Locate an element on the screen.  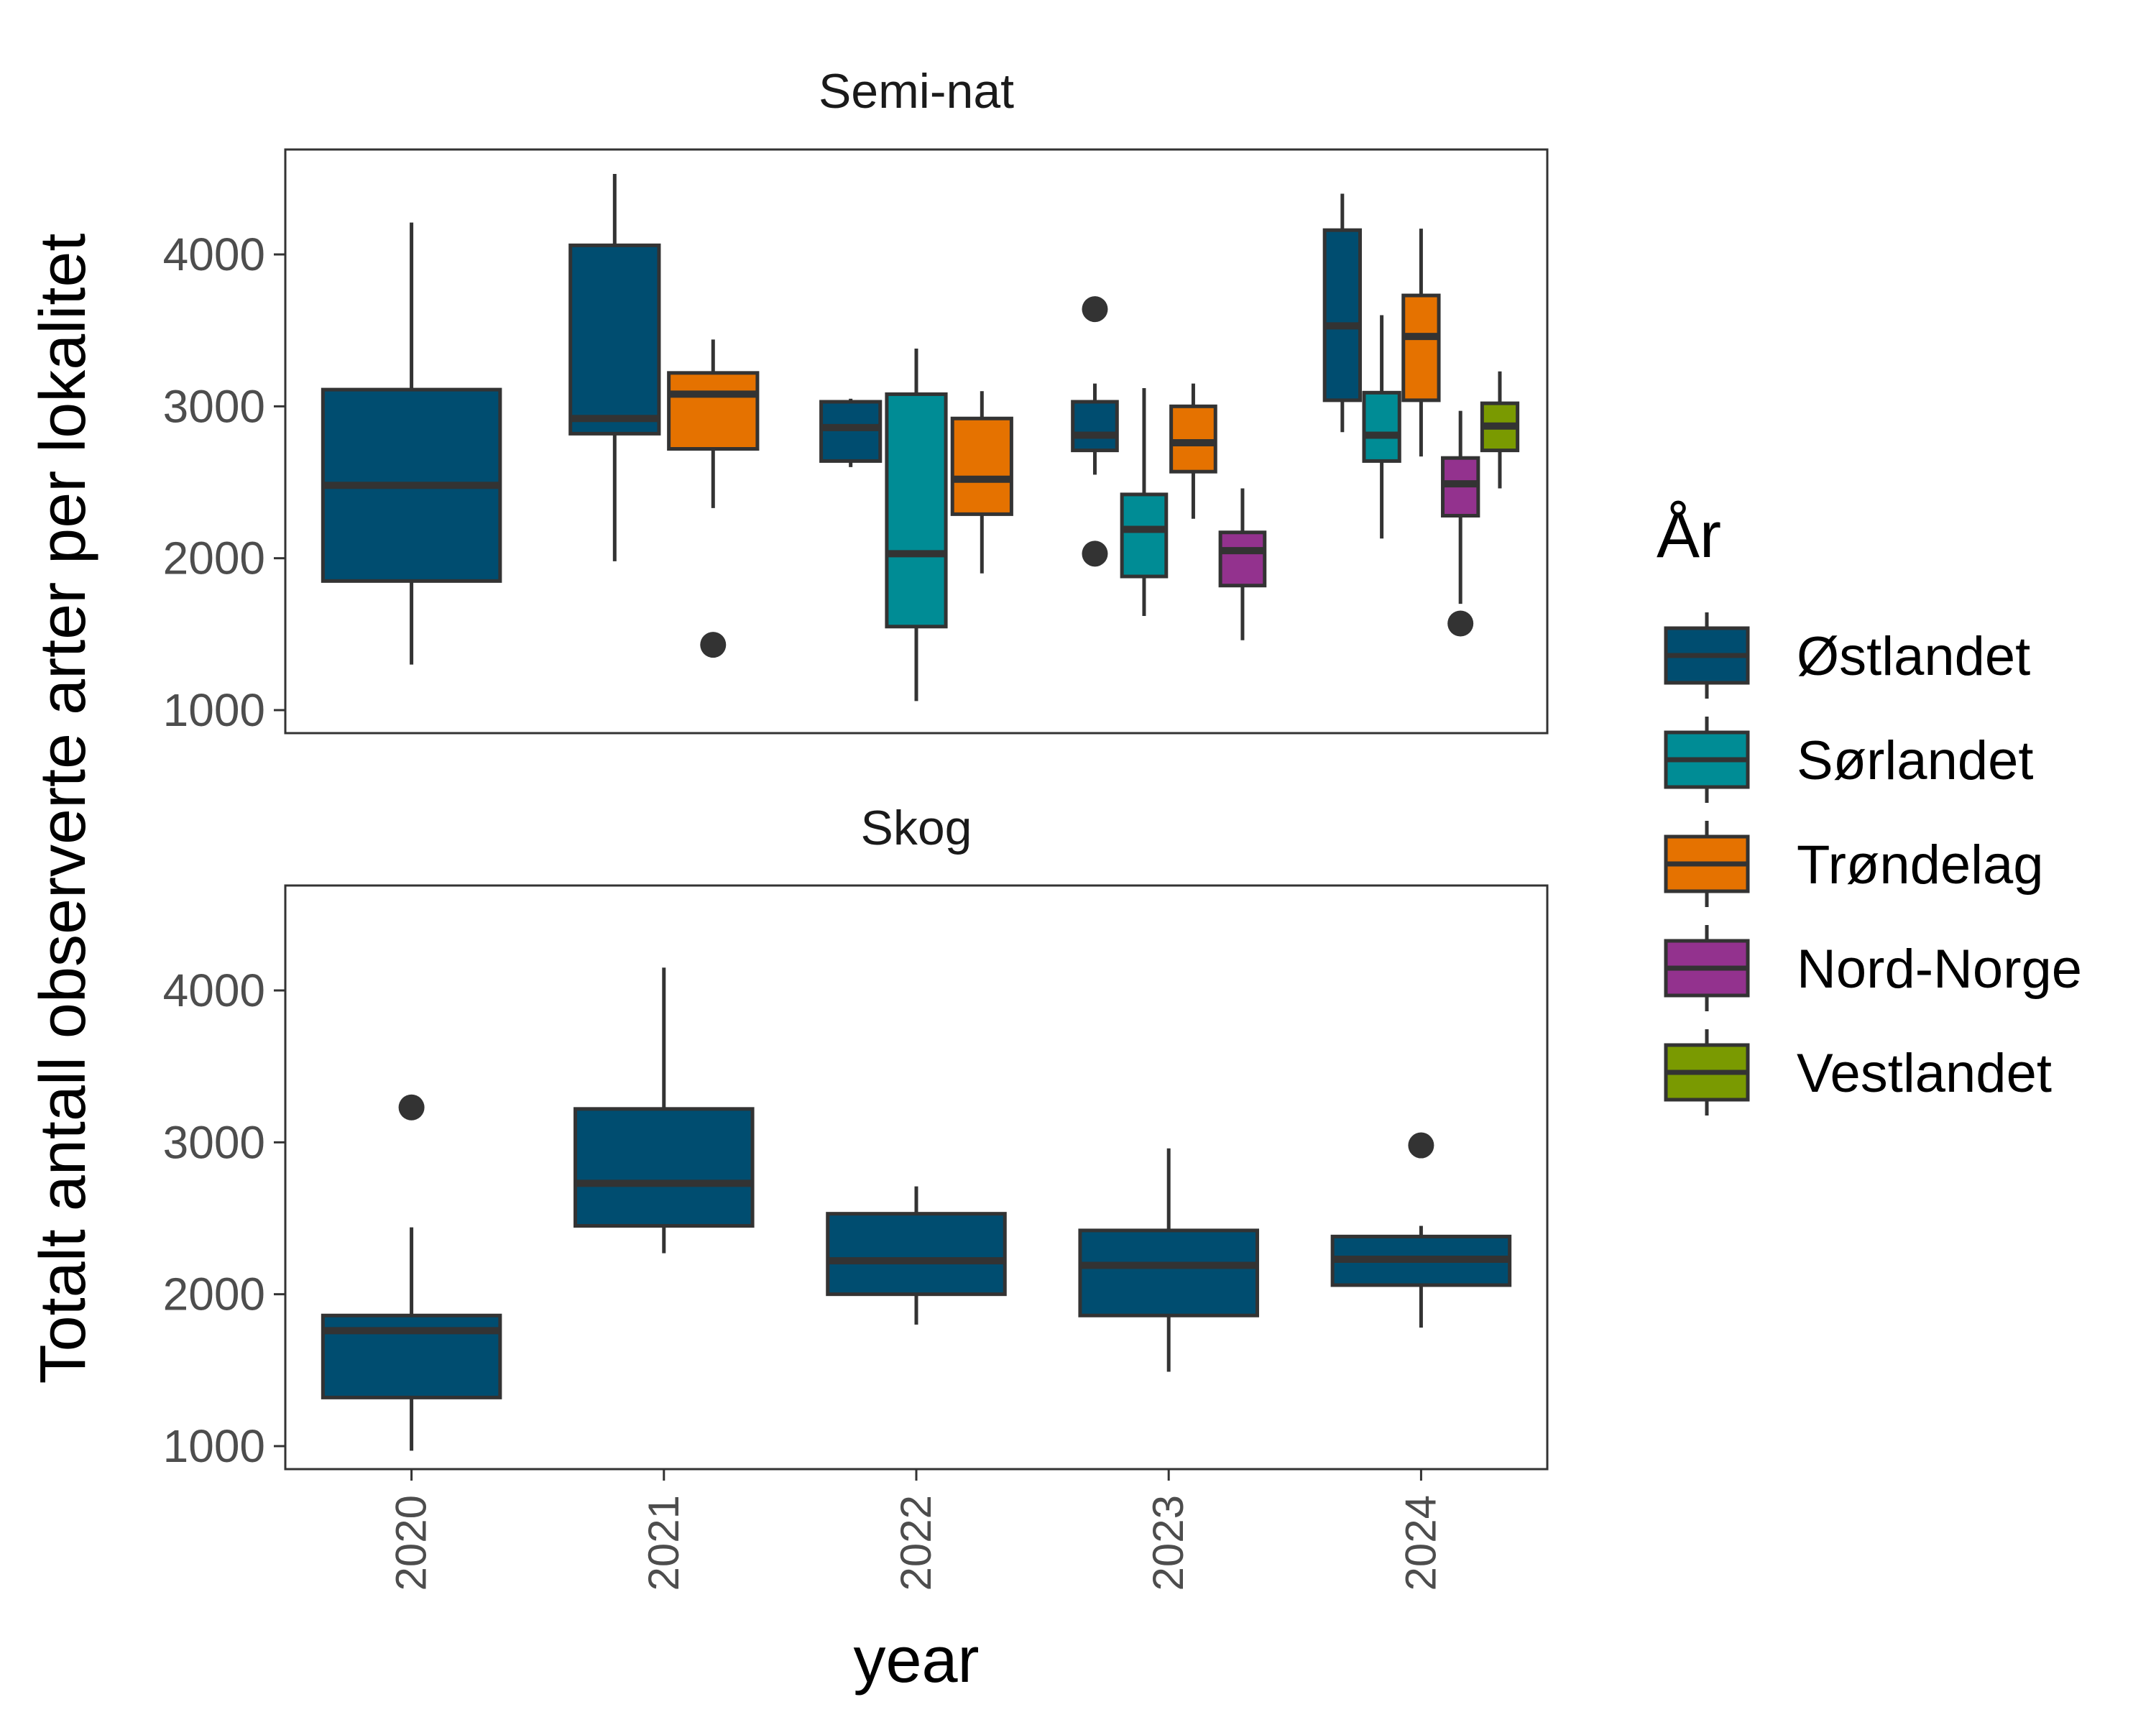
box-semi-nat-2022-østlandet is located at coordinates (851, 432).